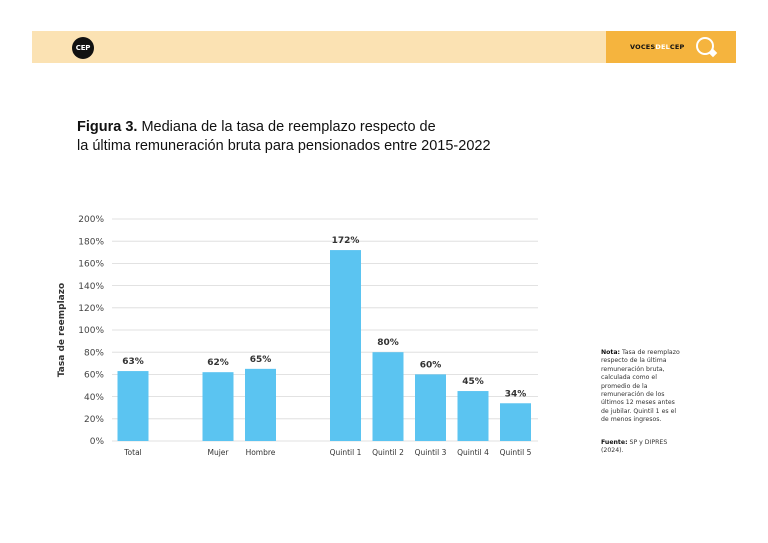  Describe the element at coordinates (97, 442) in the screenshot. I see `y-tick-label: 0%` at that location.